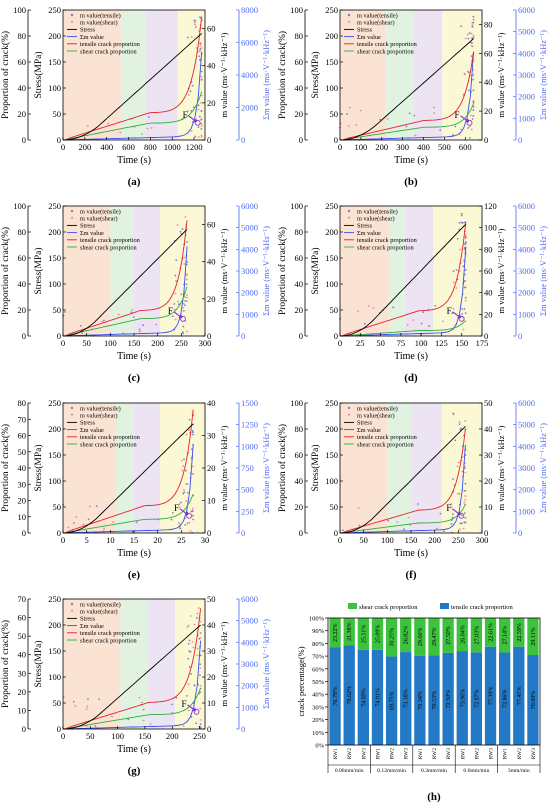 The width and height of the screenshot is (550, 810). I want to click on x-tick-label: 300, so click(205, 343).